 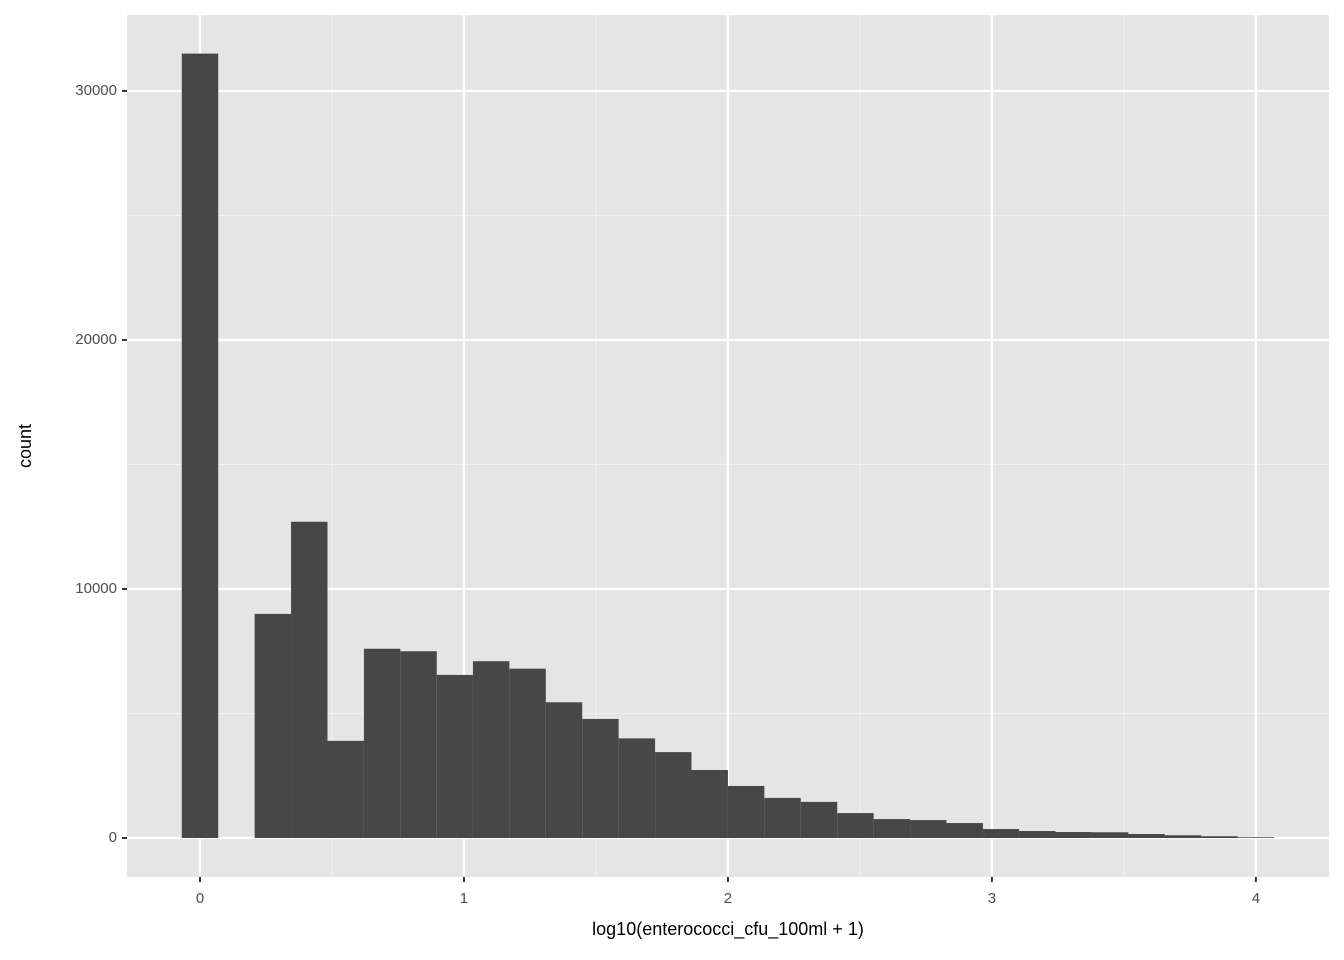 I want to click on x-tick-label: 3, so click(x=992, y=898).